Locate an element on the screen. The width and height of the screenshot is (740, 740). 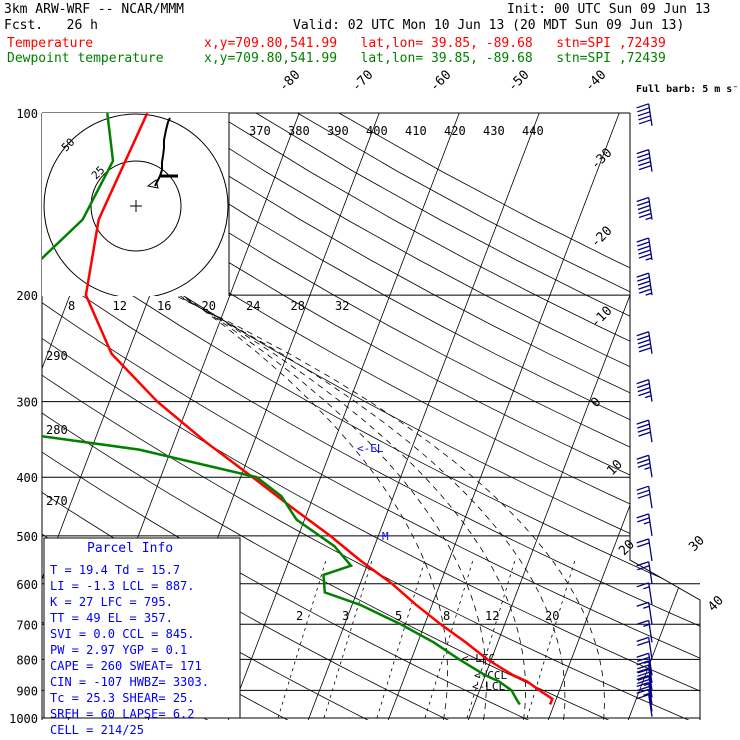
isobar-label: 200 is located at coordinates (27, 296).